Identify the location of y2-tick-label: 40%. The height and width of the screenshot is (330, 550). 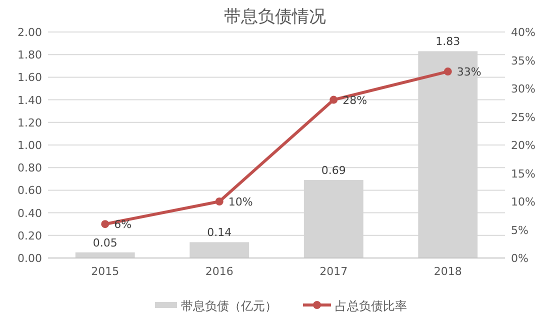
(523, 32).